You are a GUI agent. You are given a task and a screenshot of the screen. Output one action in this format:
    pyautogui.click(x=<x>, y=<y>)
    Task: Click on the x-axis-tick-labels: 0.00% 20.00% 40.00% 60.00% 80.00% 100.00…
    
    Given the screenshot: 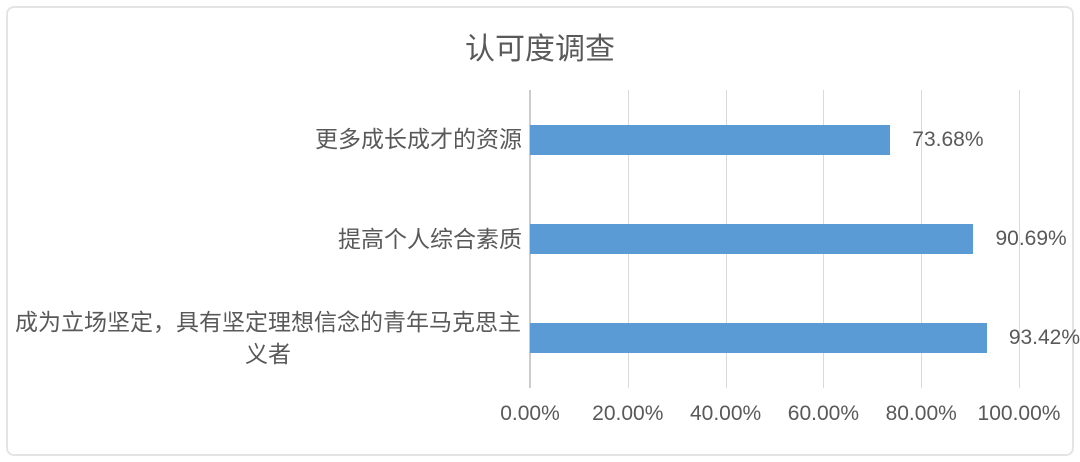 What is the action you would take?
    pyautogui.click(x=780, y=417)
    